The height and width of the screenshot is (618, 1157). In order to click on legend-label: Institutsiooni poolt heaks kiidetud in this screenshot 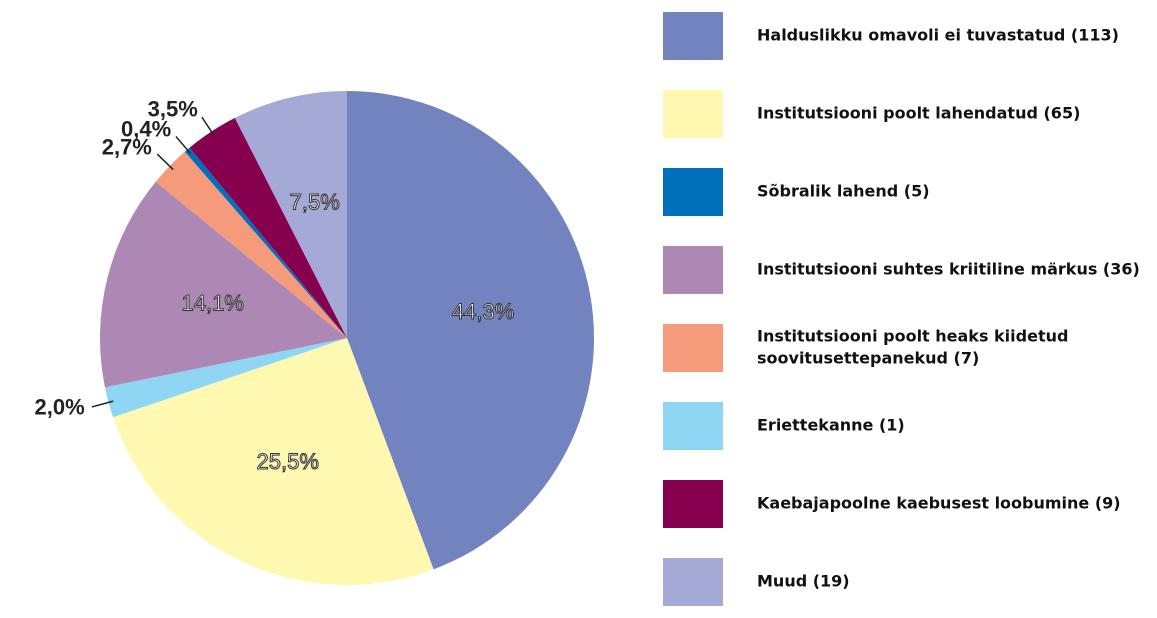, I will do `click(912, 336)`.